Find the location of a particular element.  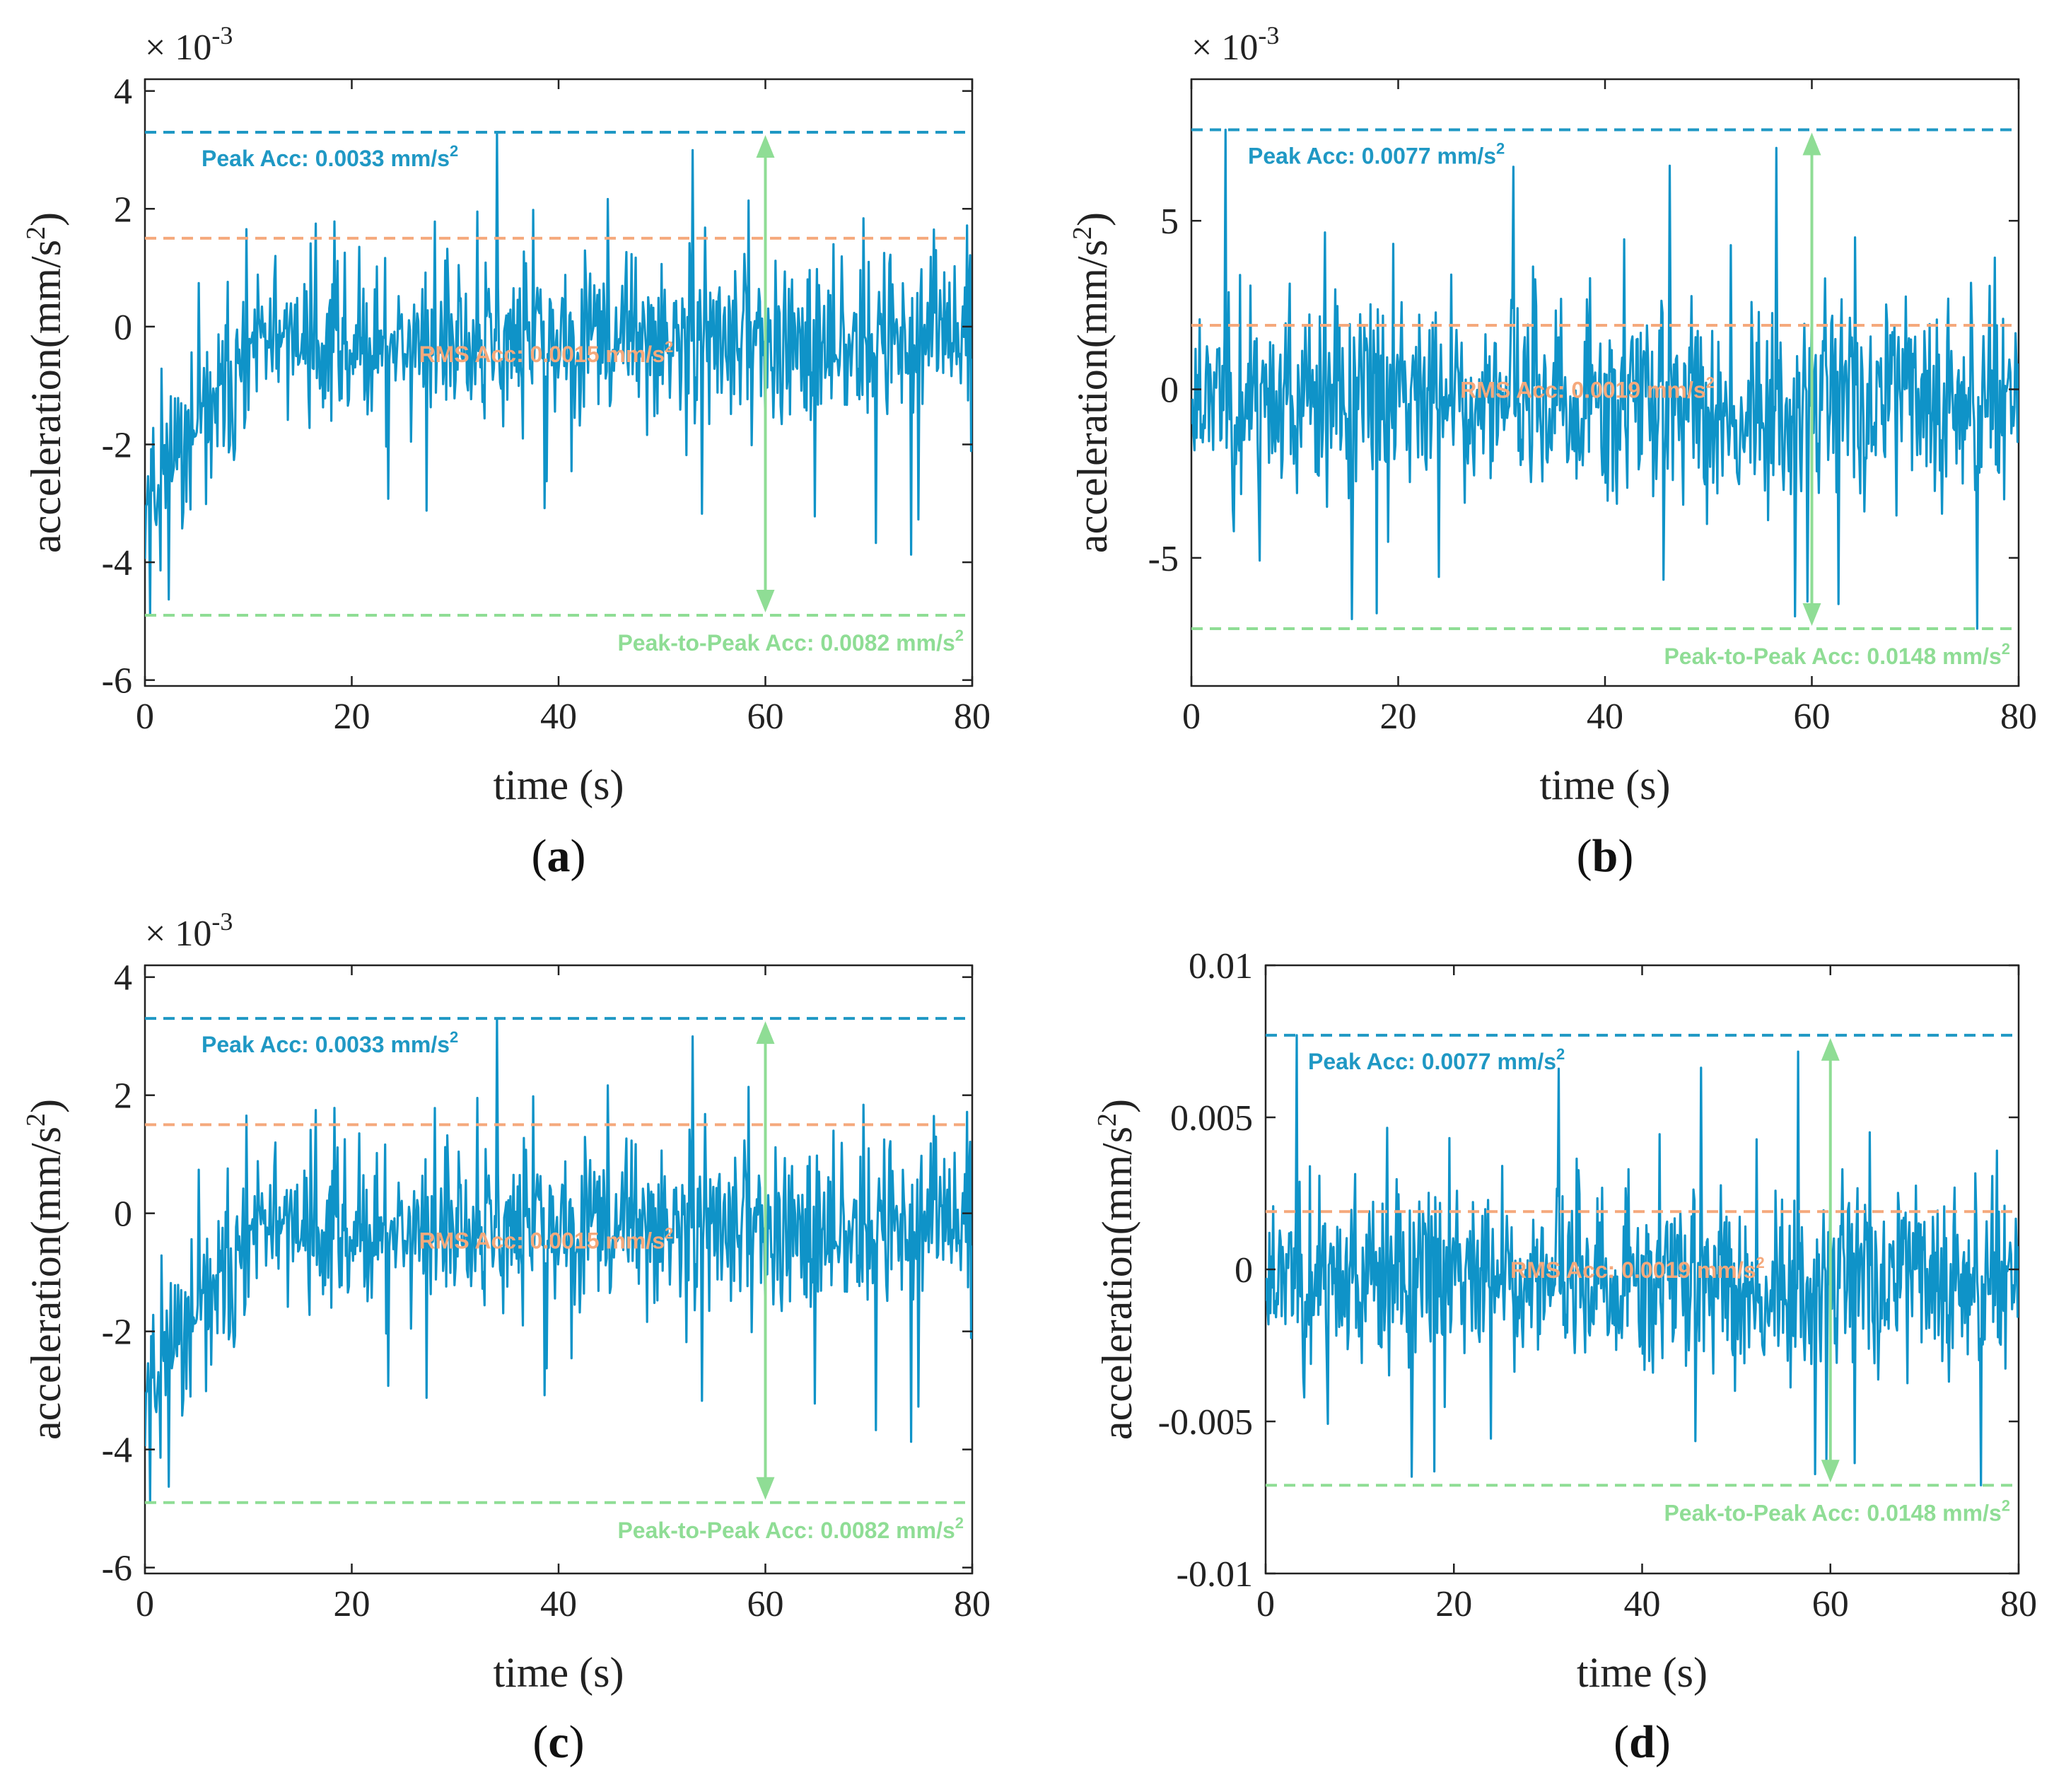

peak-annotation: Peak Acc: 0.0033 mm/s2 is located at coordinates (330, 1042).